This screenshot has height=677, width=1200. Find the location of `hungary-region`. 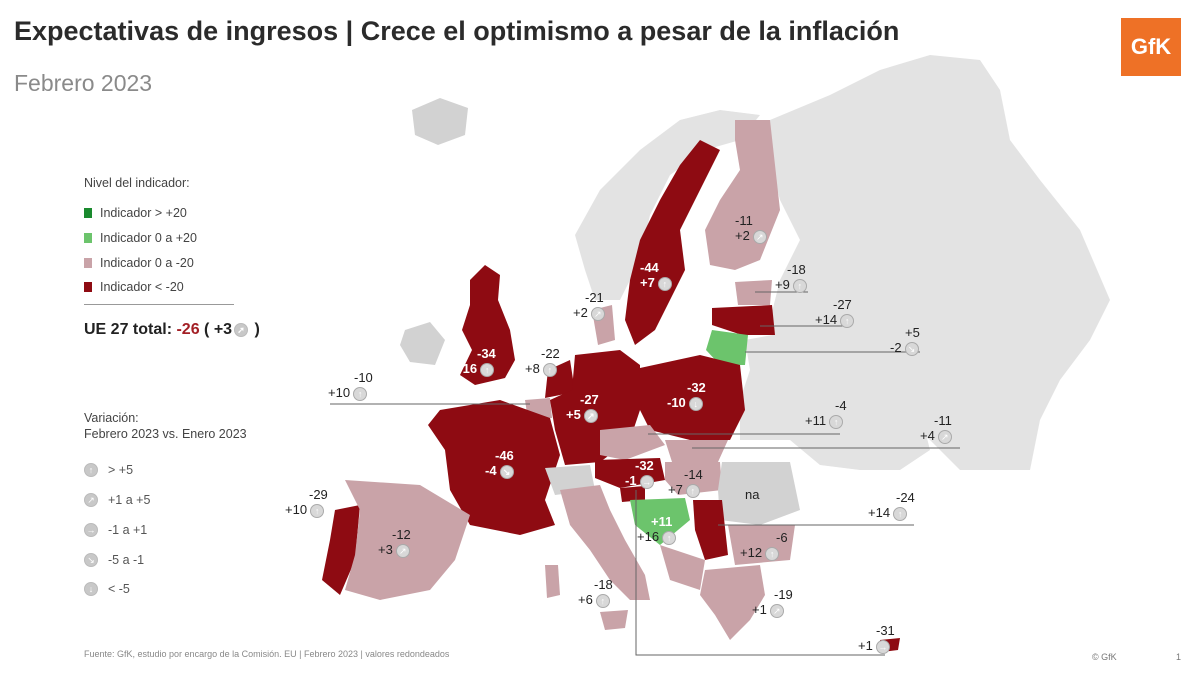

hungary-region is located at coordinates (693, 478).